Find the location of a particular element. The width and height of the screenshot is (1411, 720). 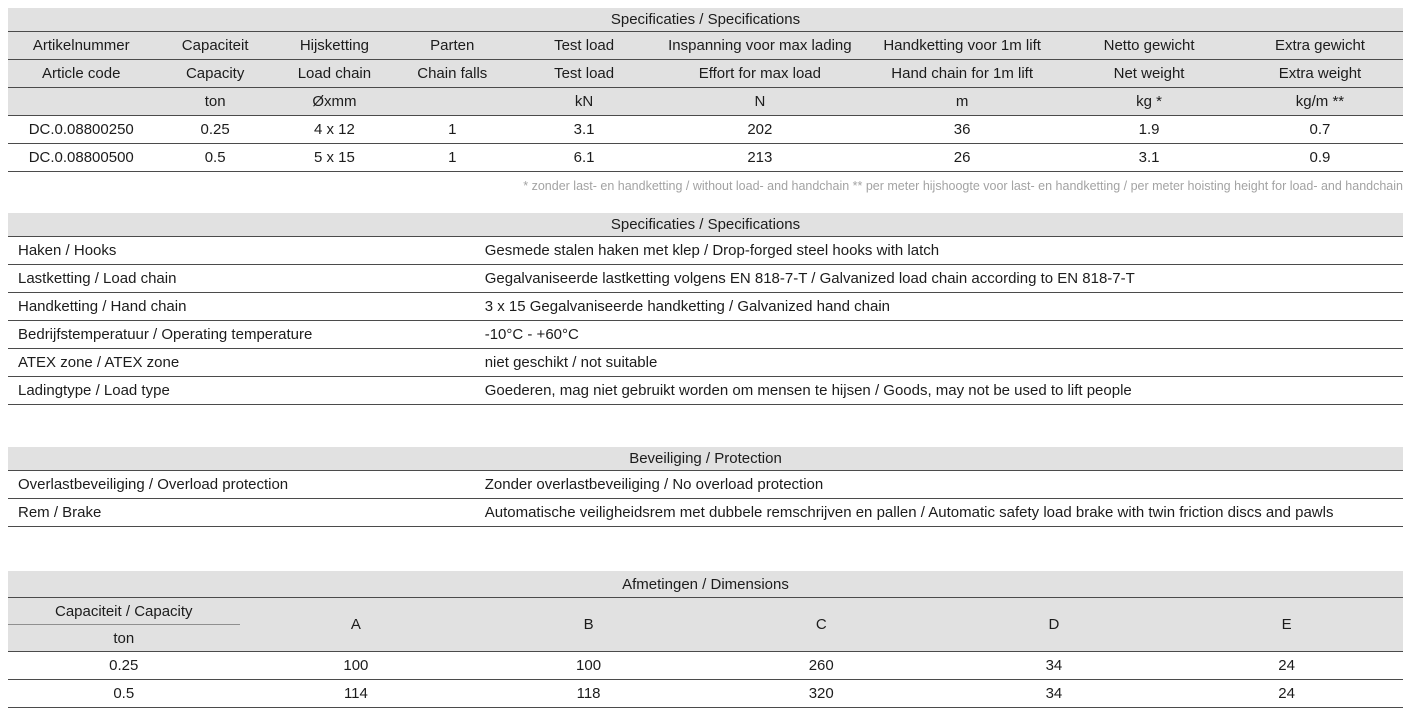

spec-col-header-en: Chain falls is located at coordinates (452, 73).